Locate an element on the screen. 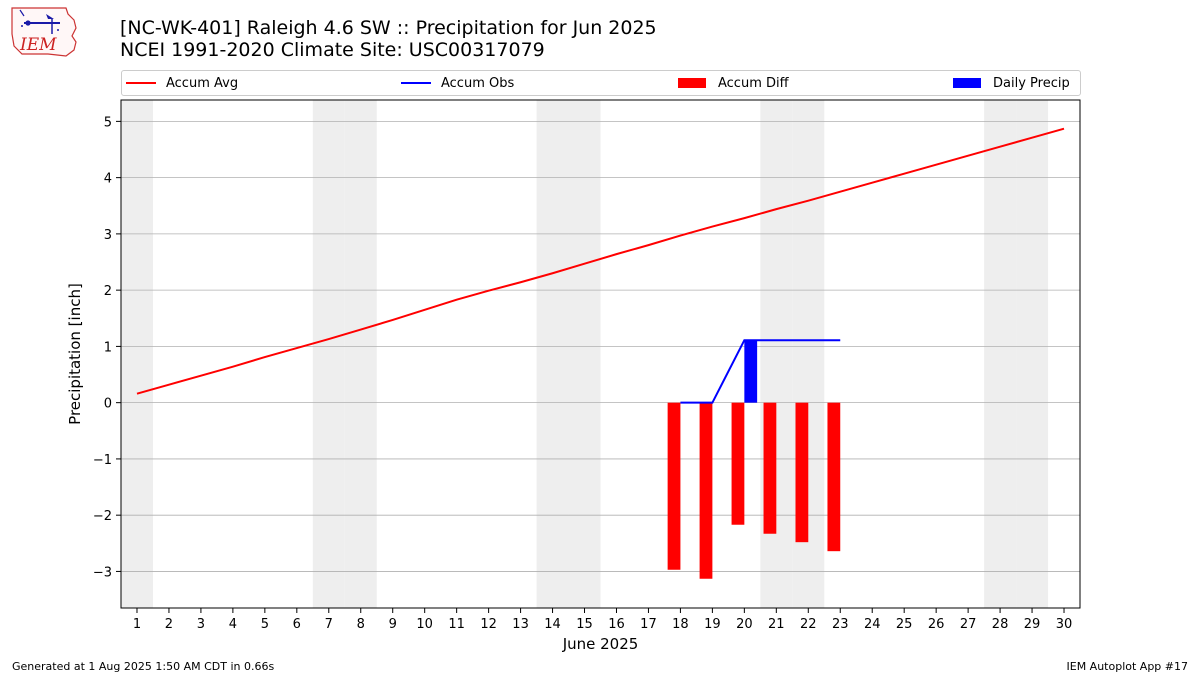  x-tick-label: 2 is located at coordinates (169, 624).